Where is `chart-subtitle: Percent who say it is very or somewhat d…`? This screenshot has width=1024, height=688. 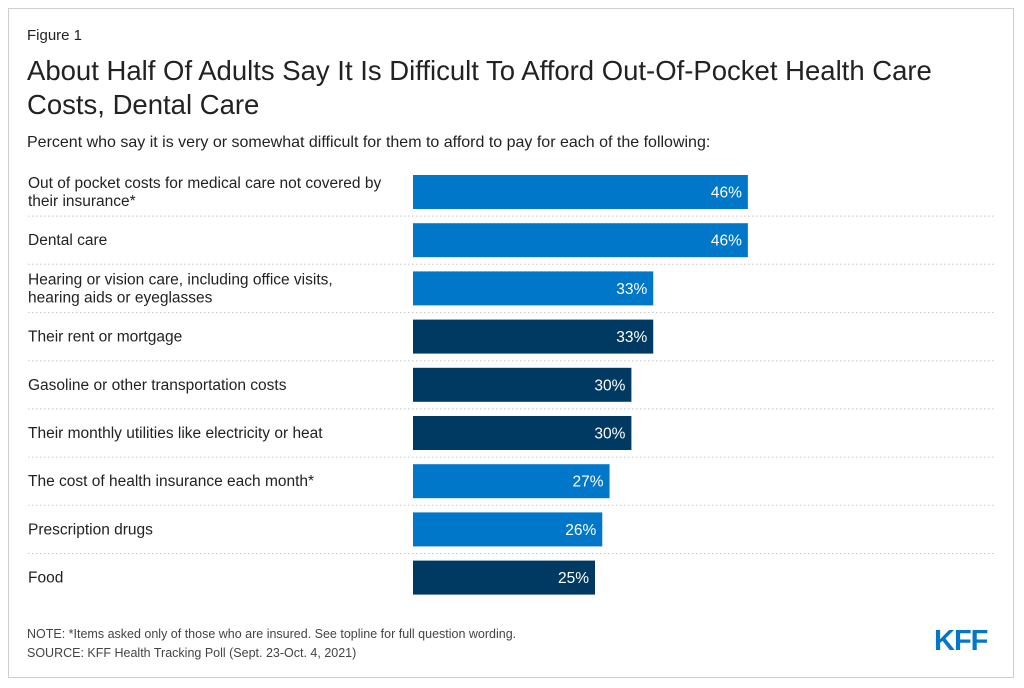 chart-subtitle: Percent who say it is very or somewhat d… is located at coordinates (369, 142).